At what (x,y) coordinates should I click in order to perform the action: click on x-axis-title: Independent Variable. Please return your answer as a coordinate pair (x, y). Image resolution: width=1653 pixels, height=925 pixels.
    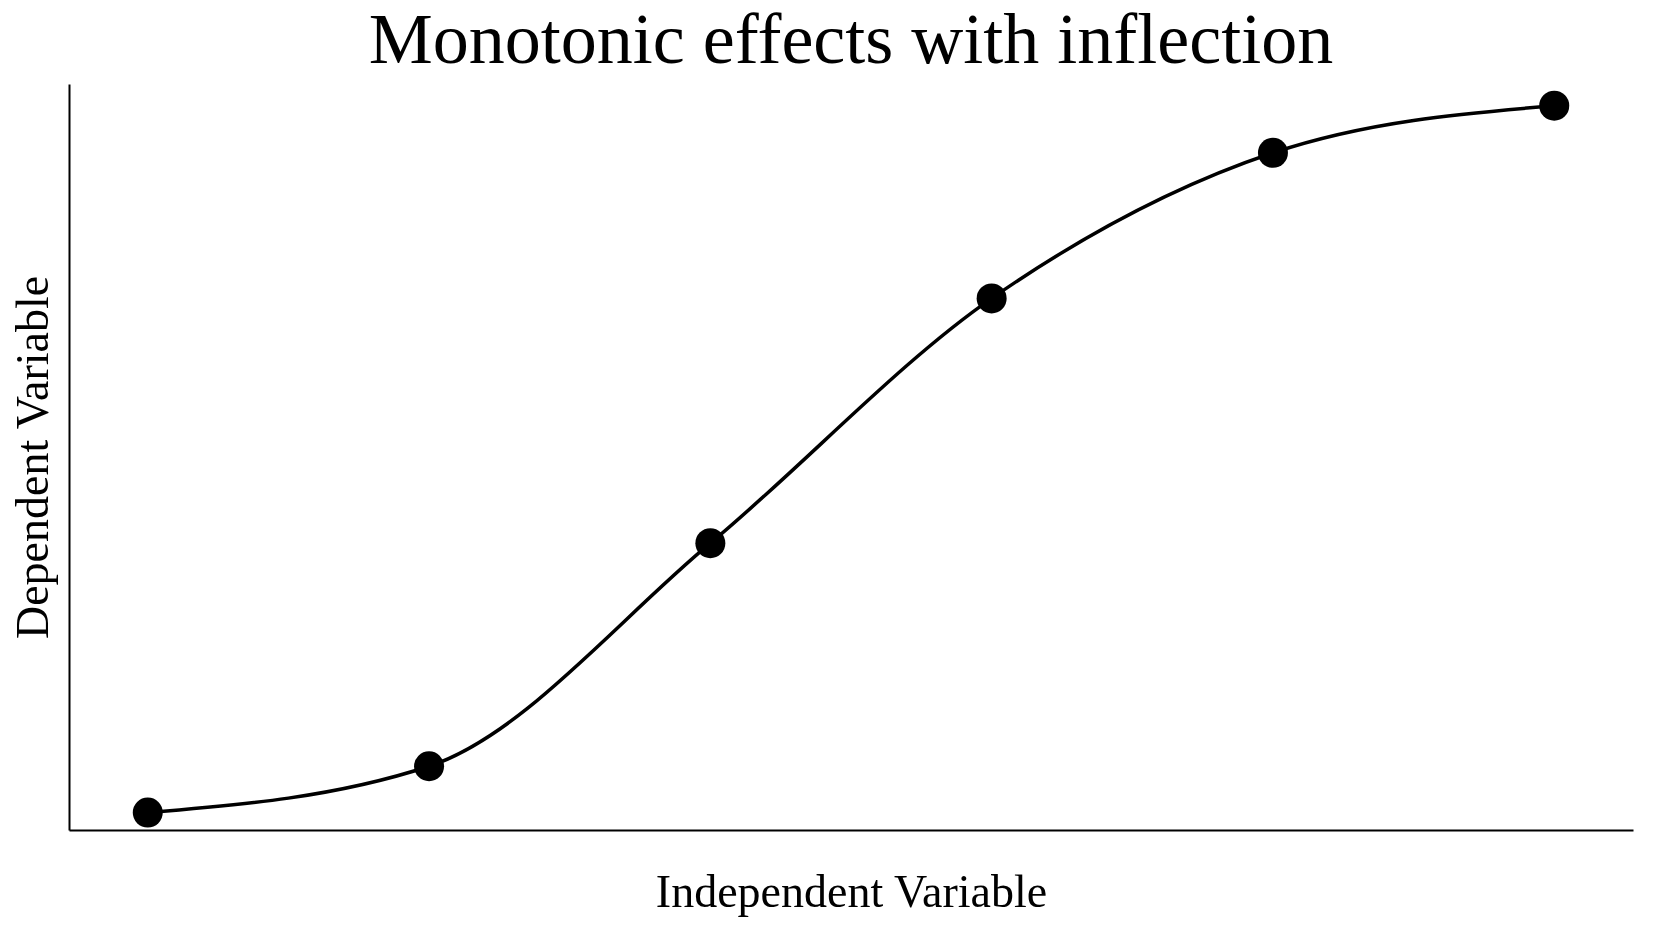
    Looking at the image, I should click on (851, 891).